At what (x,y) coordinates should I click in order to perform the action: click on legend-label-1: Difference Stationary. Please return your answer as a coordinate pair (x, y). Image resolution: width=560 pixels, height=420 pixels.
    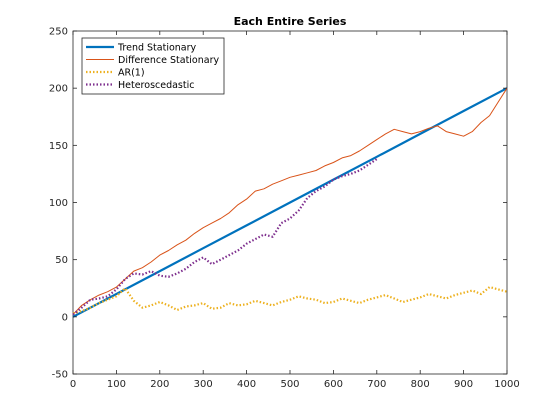
    Looking at the image, I should click on (168, 60).